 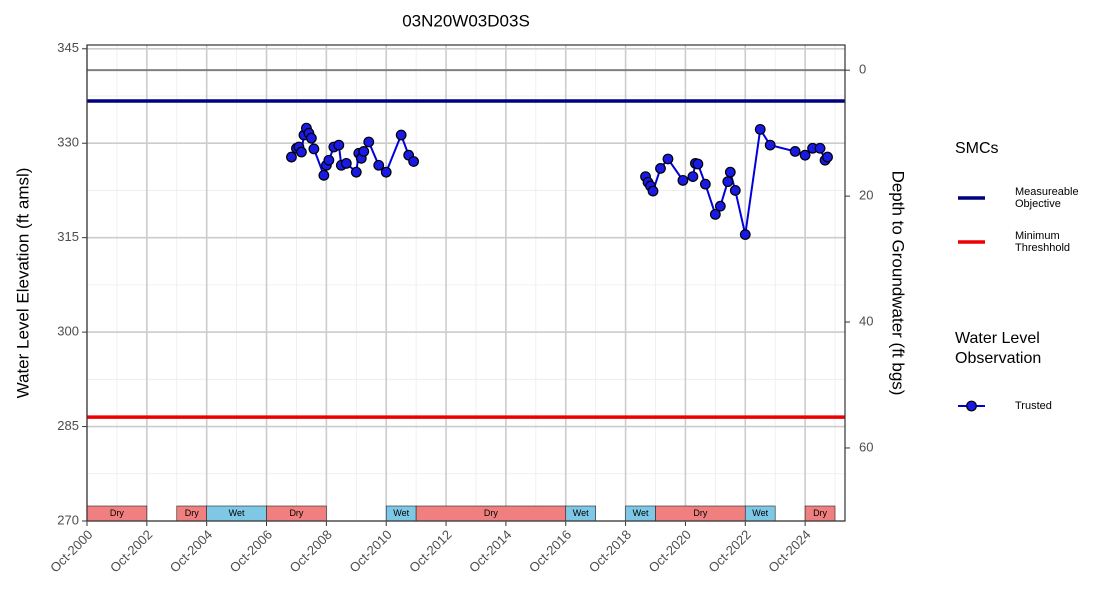 What do you see at coordinates (670, 551) in the screenshot?
I see `x-tick-label: Oct-2020` at bounding box center [670, 551].